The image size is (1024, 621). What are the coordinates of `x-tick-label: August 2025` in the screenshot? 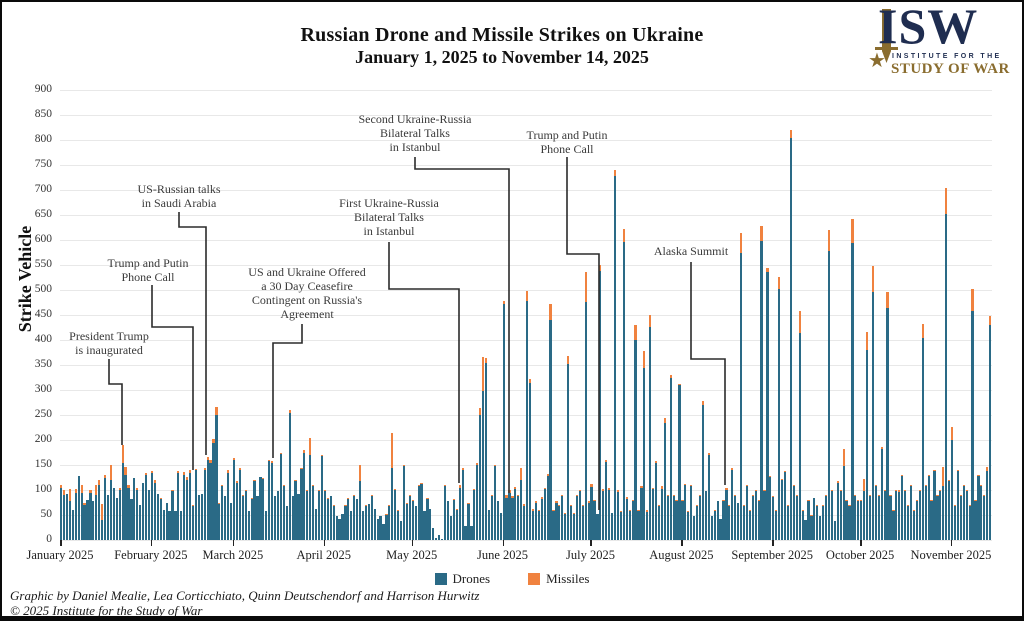 It's located at (681, 555).